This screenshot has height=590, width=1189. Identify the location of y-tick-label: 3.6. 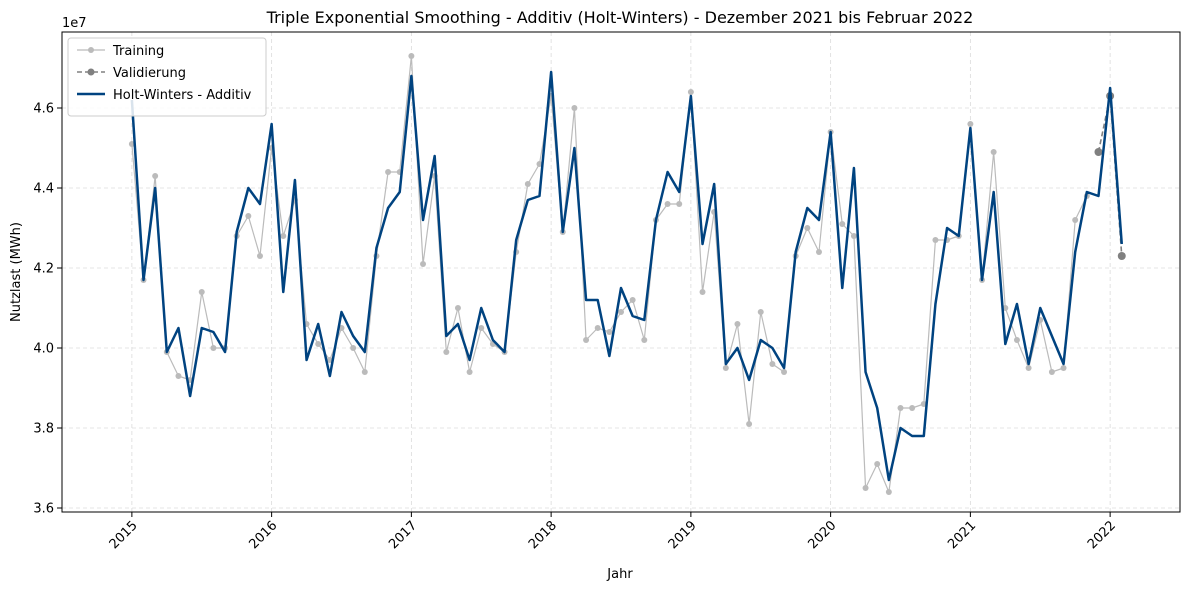
(43, 509).